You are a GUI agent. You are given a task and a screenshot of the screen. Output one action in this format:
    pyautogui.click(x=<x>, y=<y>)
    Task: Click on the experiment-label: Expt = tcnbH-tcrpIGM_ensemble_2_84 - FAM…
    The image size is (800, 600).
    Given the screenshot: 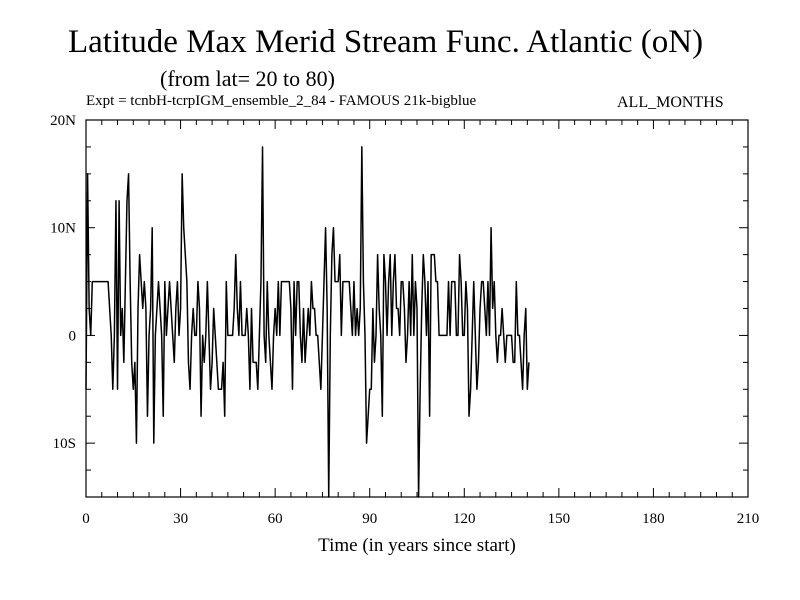 What is the action you would take?
    pyautogui.click(x=281, y=101)
    